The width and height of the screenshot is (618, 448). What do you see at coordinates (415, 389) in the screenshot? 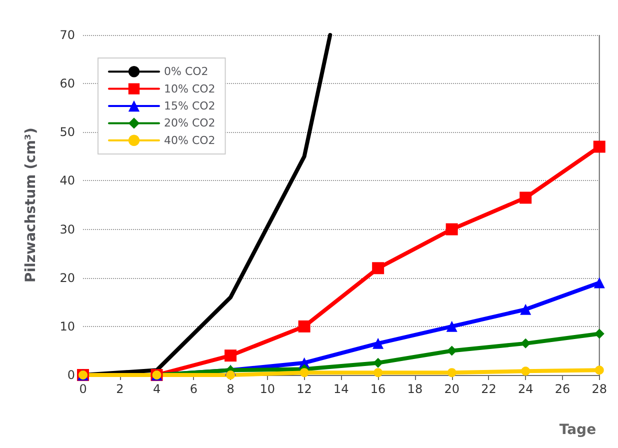
I see `x-tick-label: 18` at bounding box center [415, 389].